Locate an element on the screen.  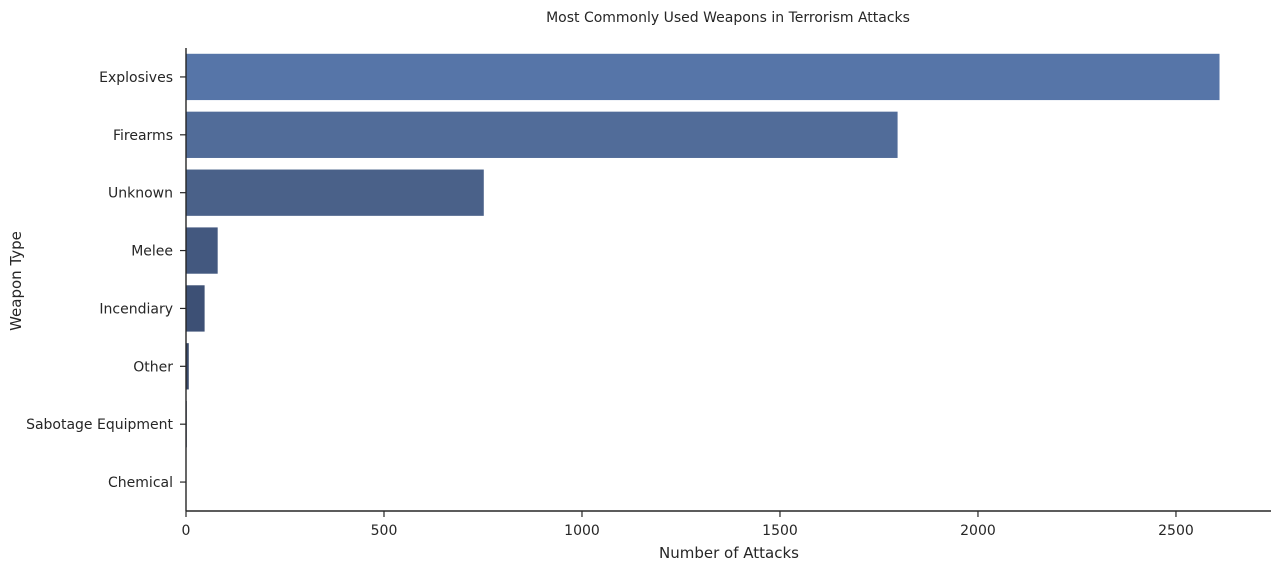
x-ticks-group: 0 500 1000 1500 2000 2500 is located at coordinates (688, 525).